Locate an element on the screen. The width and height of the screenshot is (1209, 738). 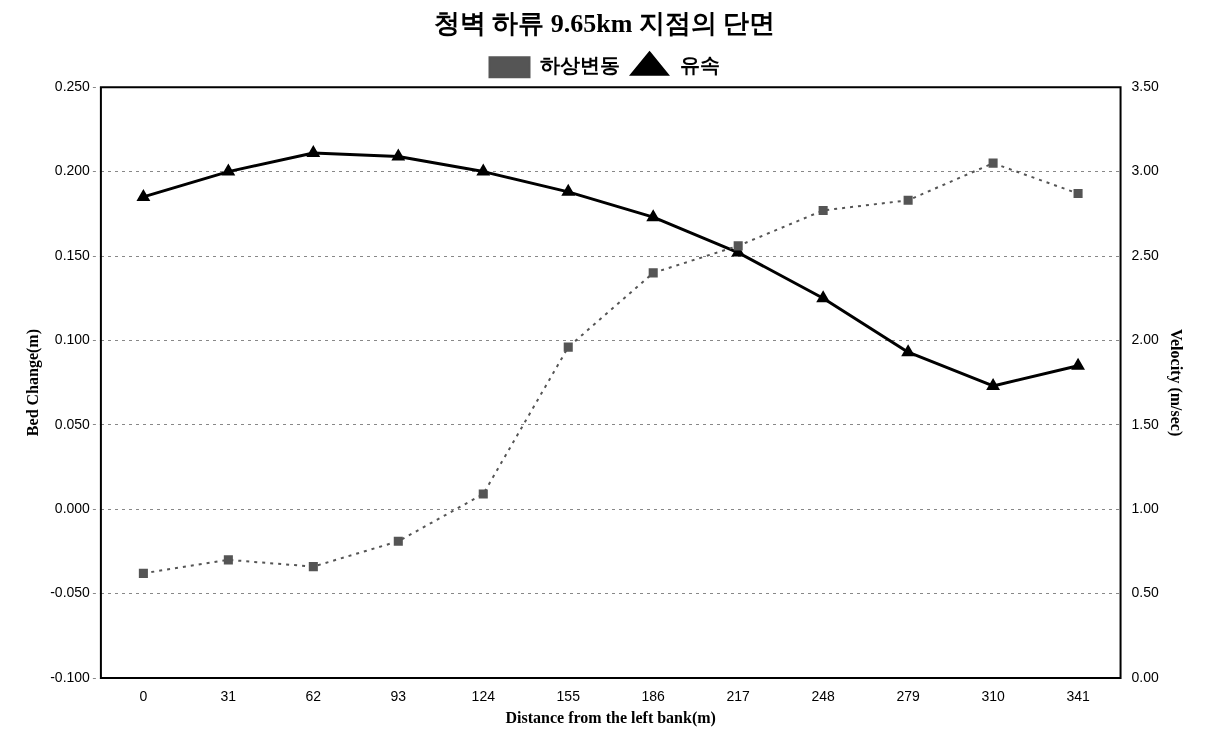
y2-tick-label: 2.00 is located at coordinates (1145, 339).